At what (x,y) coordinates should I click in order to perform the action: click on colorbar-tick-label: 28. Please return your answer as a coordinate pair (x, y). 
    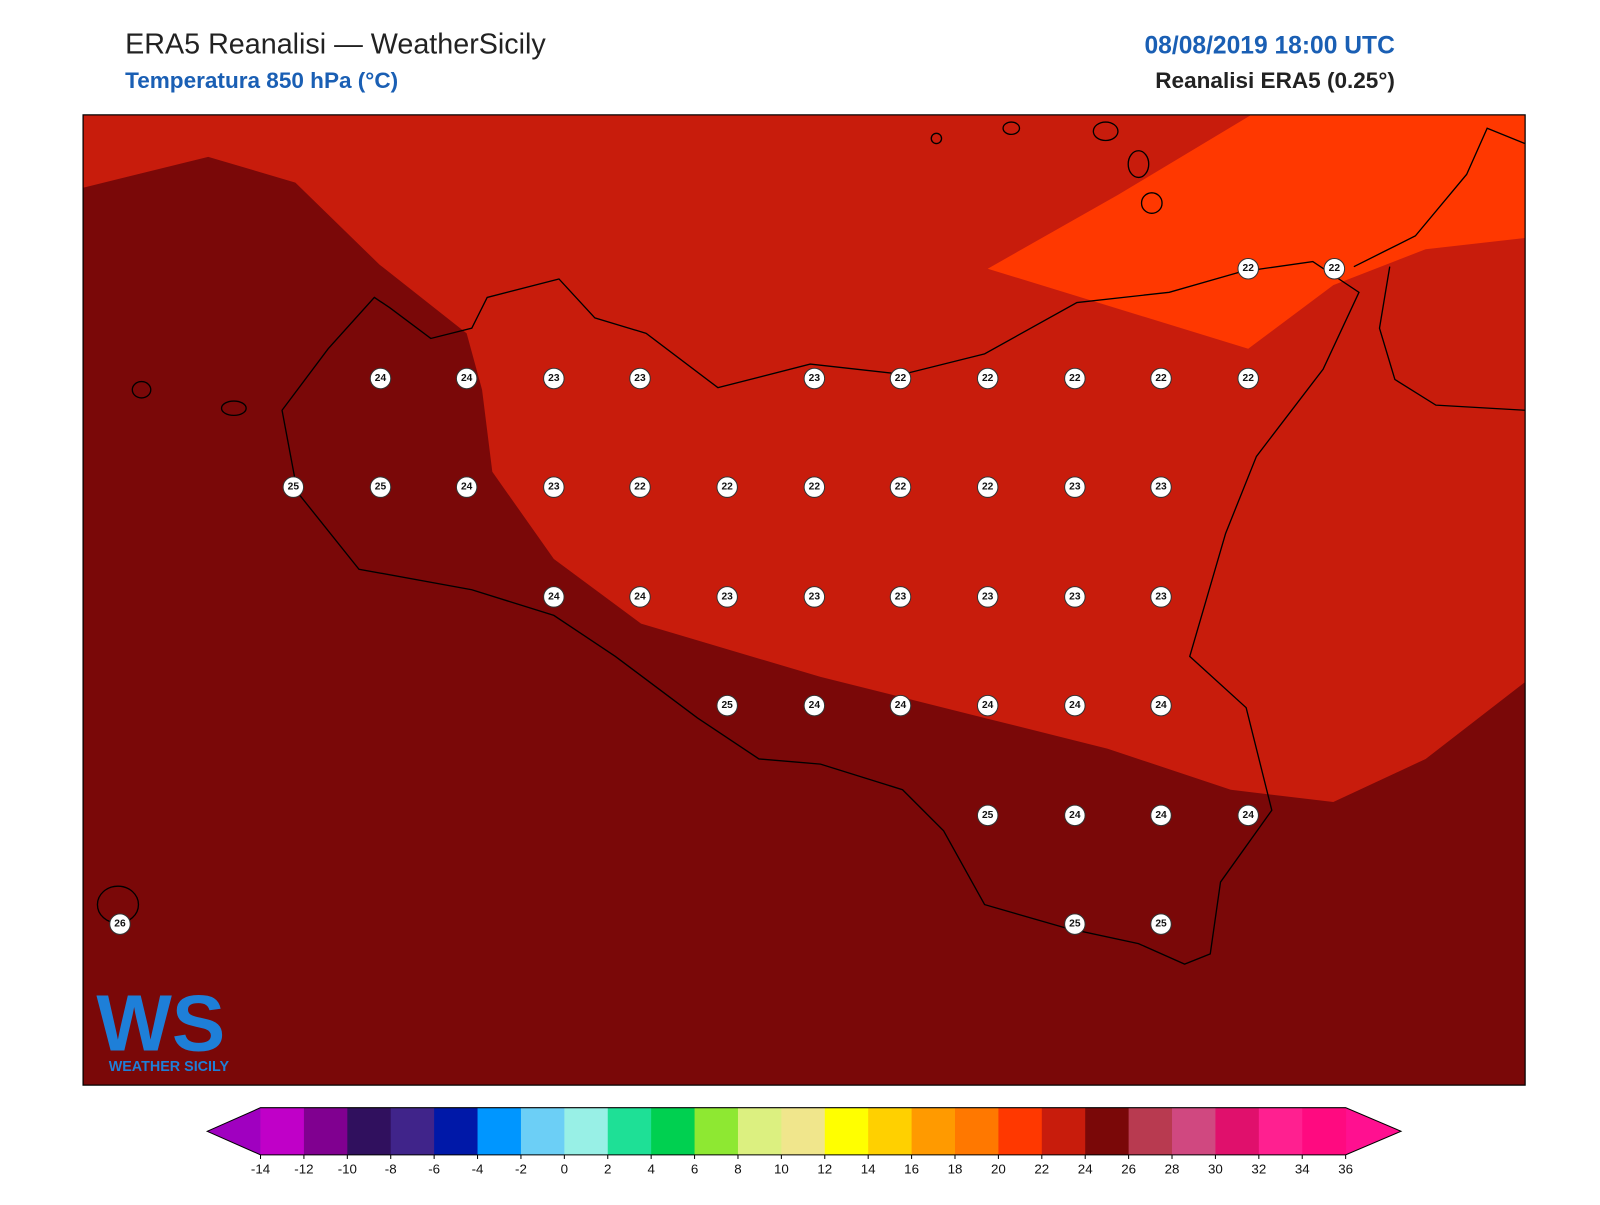
    Looking at the image, I should click on (1172, 1168).